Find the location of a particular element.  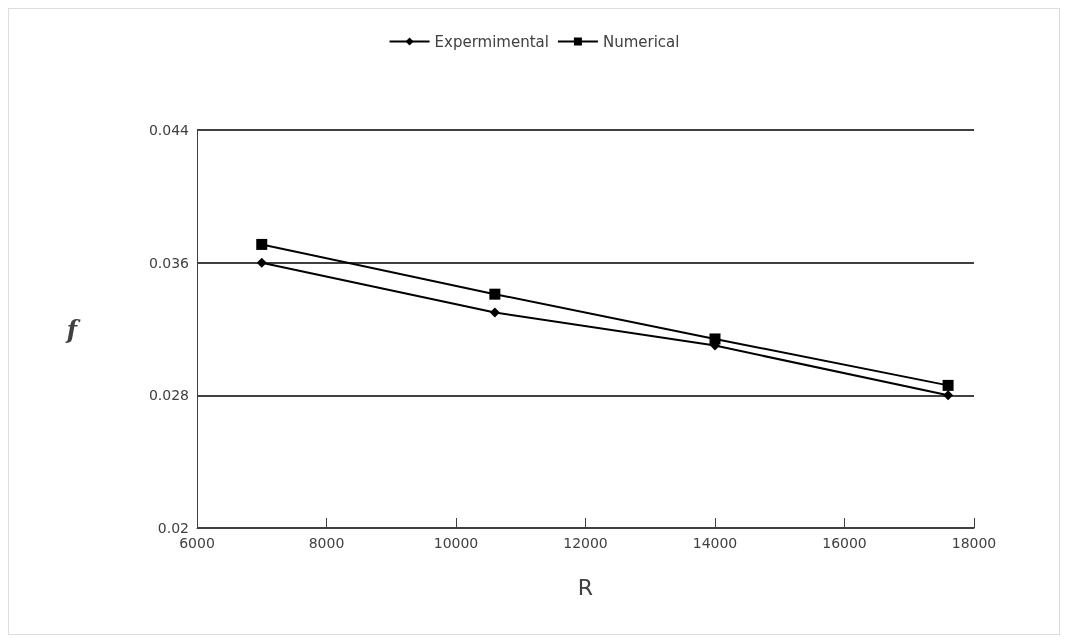

legend-label: Numerical is located at coordinates (641, 41).